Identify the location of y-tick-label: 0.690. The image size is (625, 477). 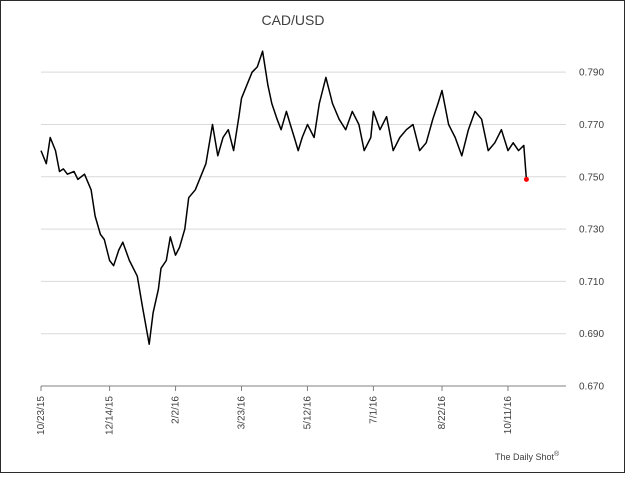
(591, 334).